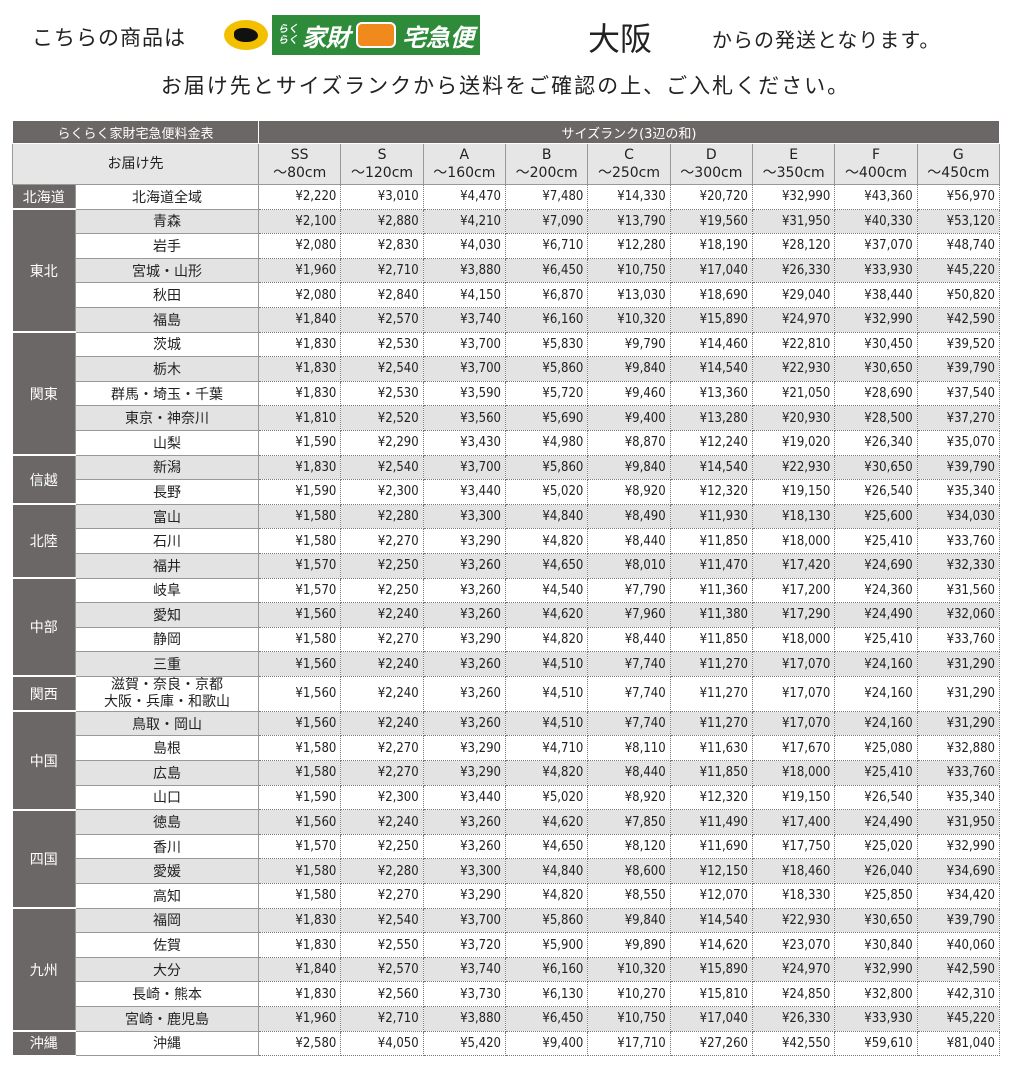 Image resolution: width=1011 pixels, height=1080 pixels. Describe the element at coordinates (958, 797) in the screenshot. I see `price: ¥35,340` at that location.